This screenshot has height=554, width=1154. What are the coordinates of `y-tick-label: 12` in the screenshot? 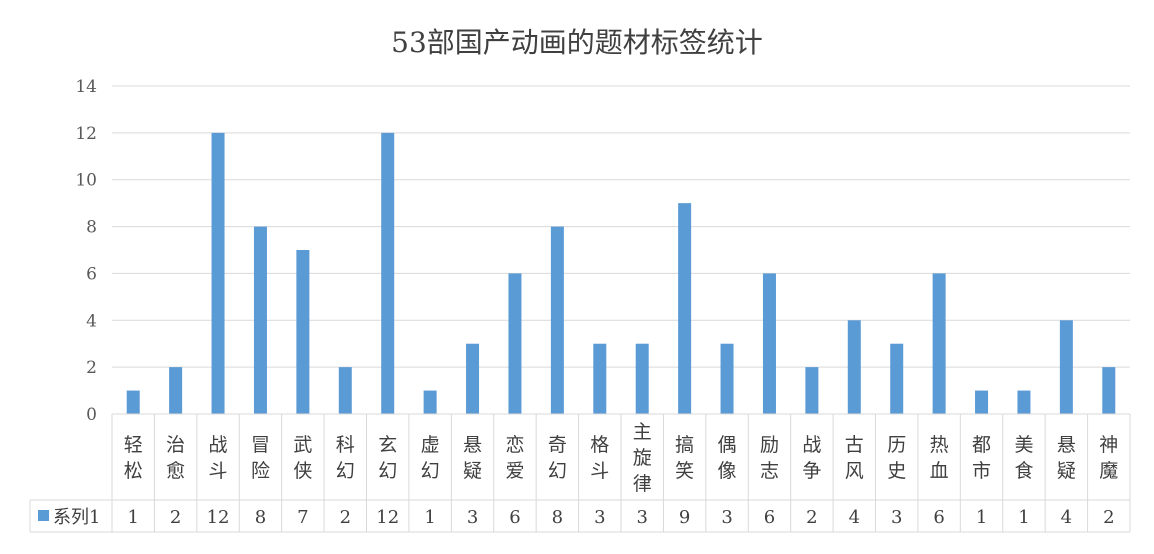 It's located at (86, 134).